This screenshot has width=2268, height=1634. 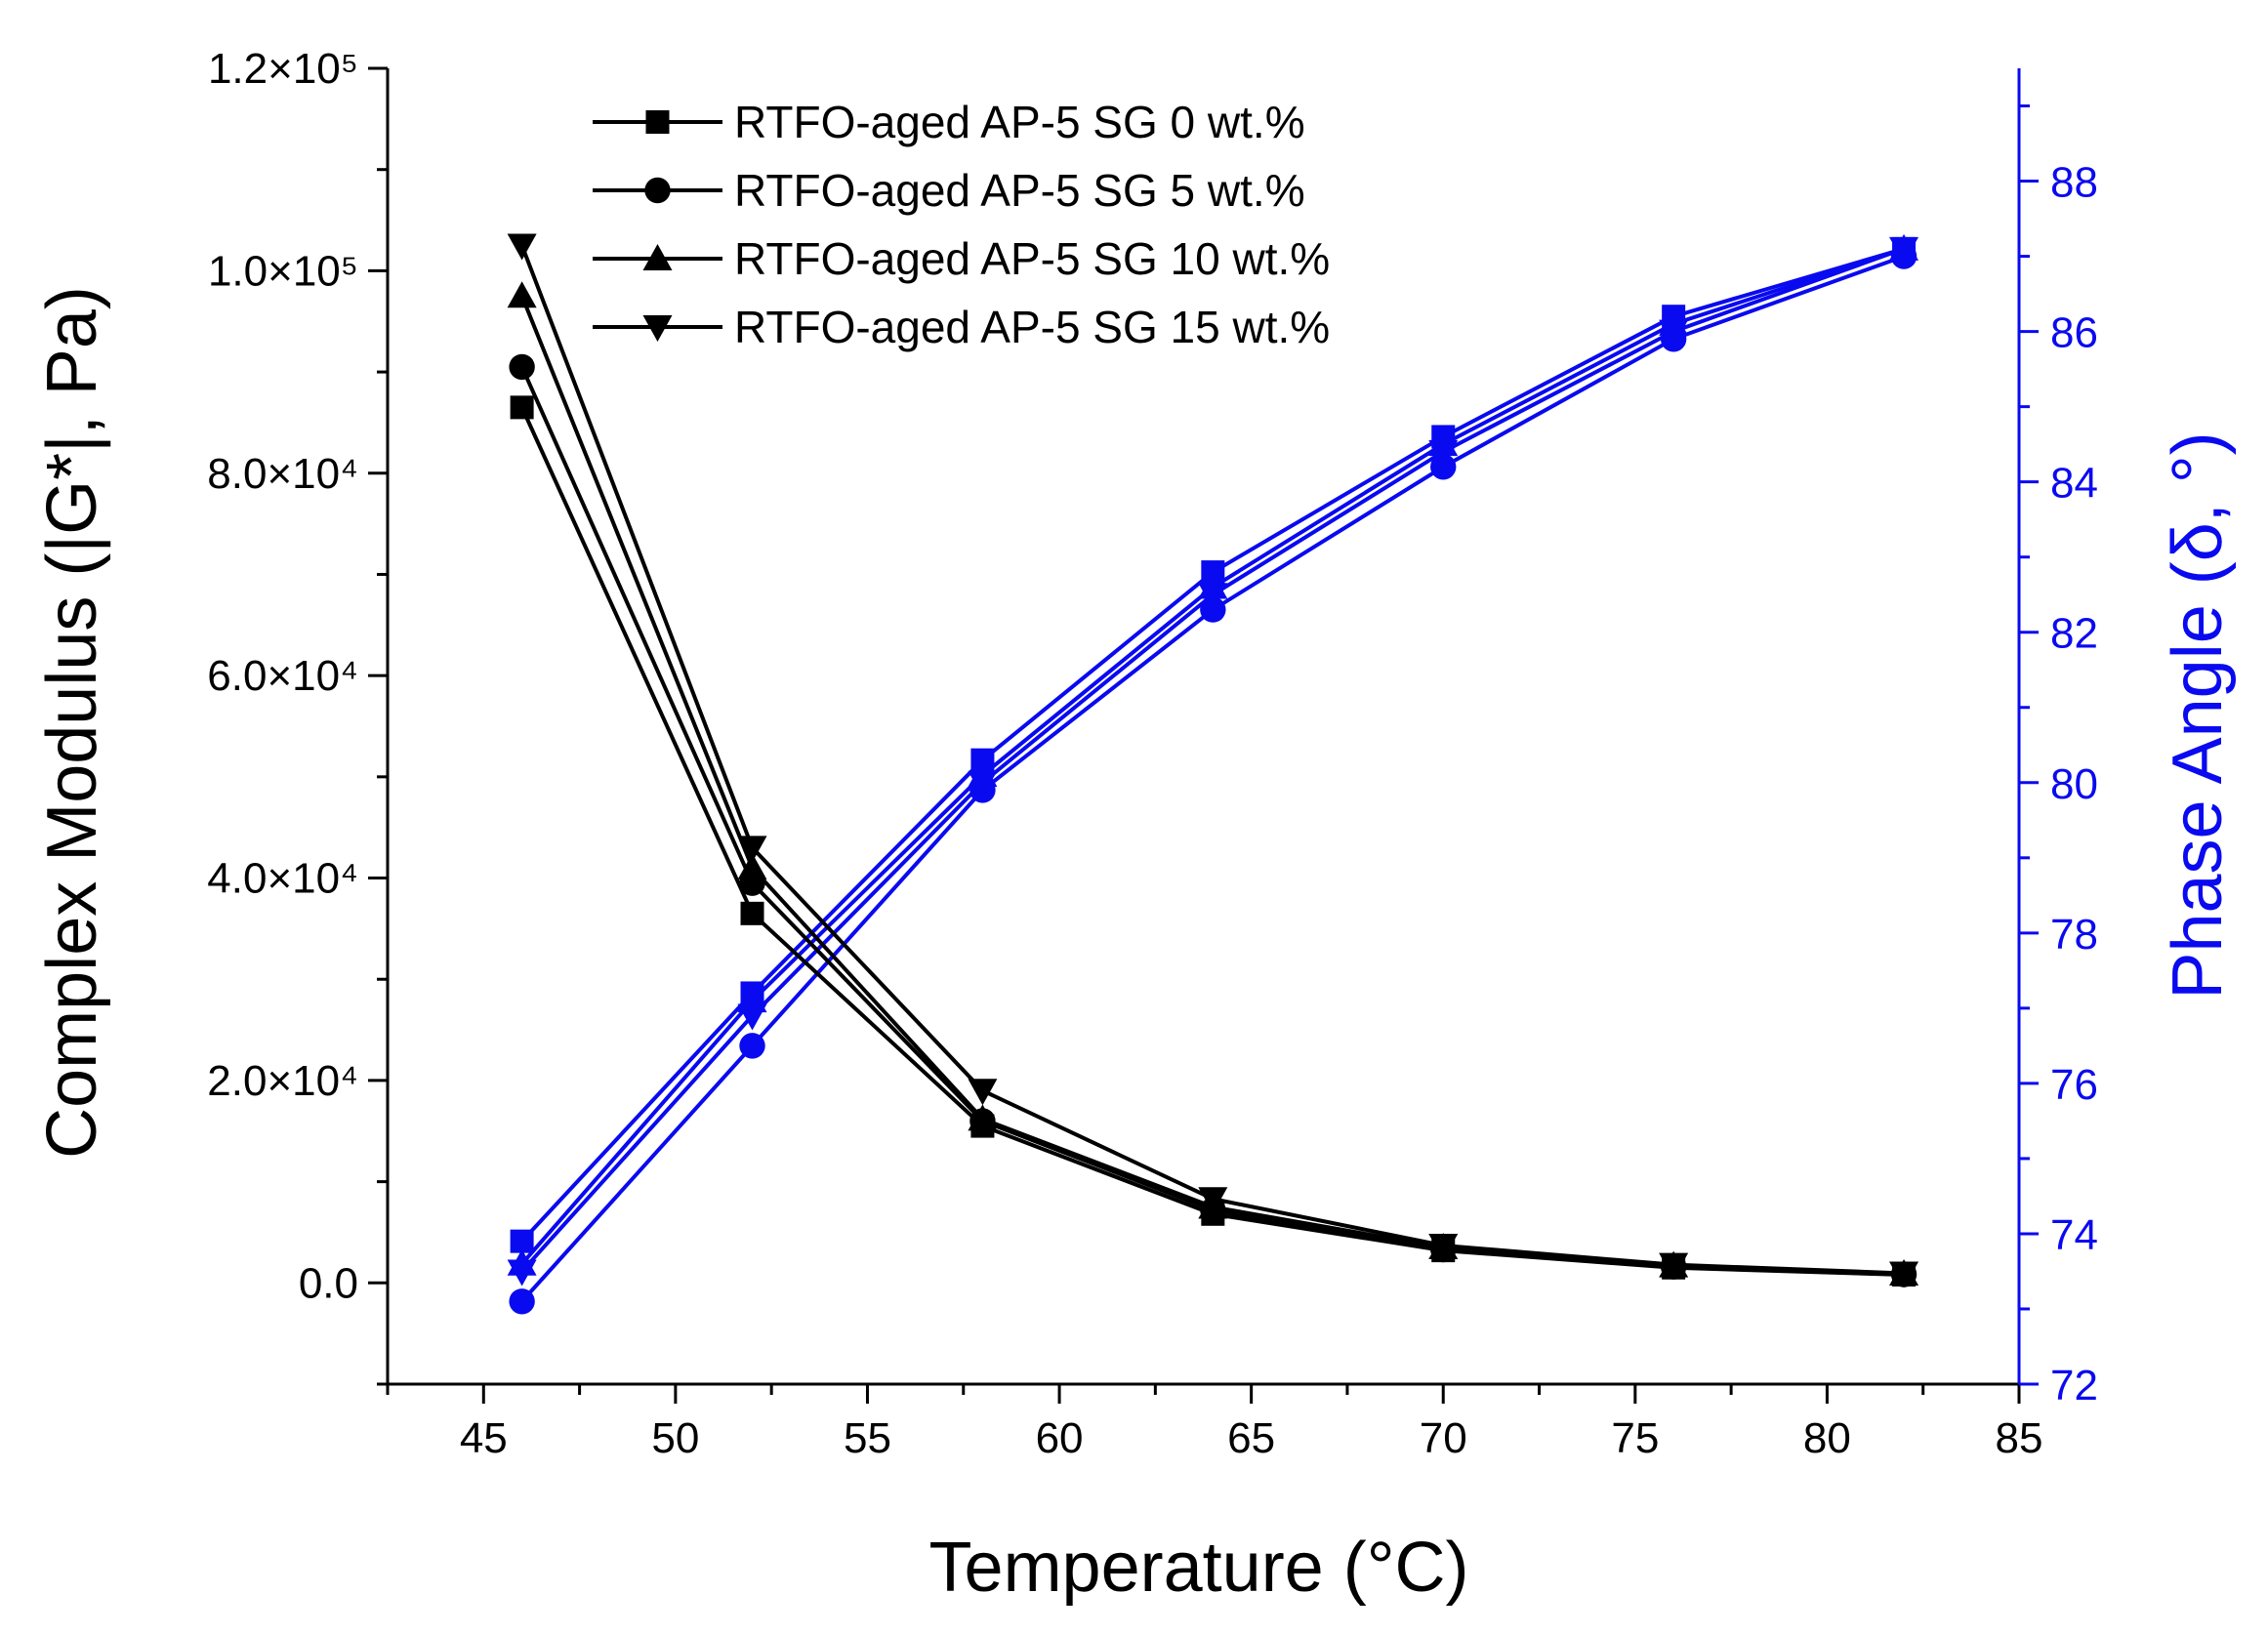 What do you see at coordinates (283, 69) in the screenshot?
I see `left-tick-label: 1.2×10⁵` at bounding box center [283, 69].